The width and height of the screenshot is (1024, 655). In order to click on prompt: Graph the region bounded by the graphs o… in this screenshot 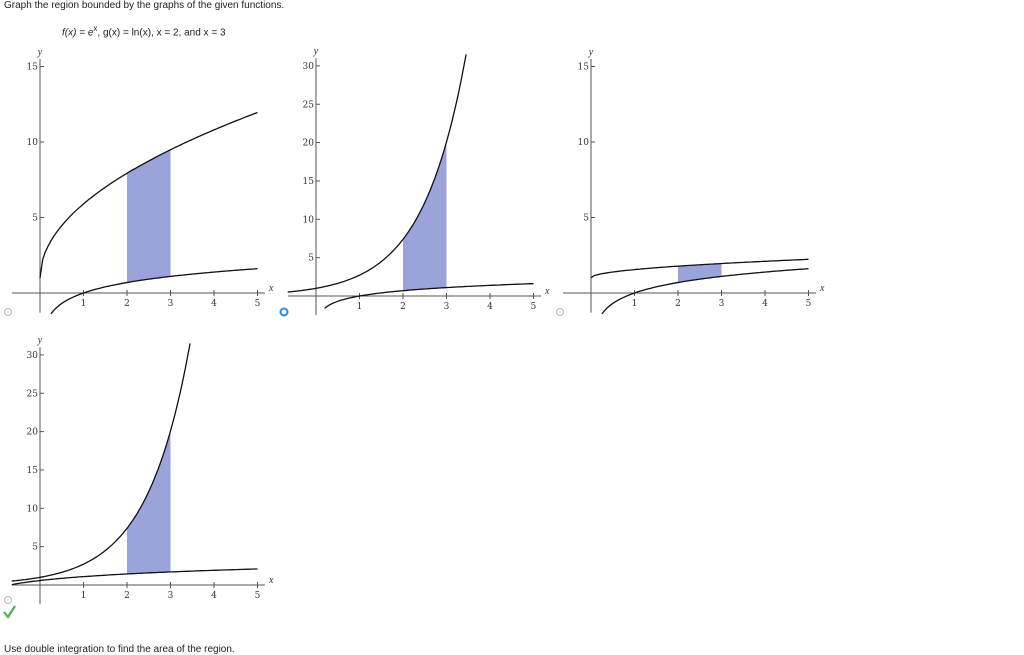, I will do `click(144, 5)`.